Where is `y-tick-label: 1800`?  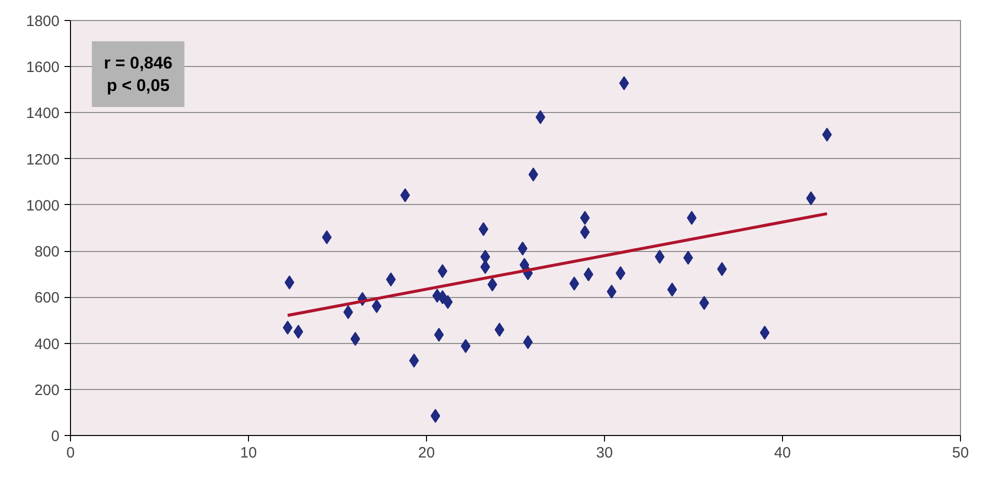 y-tick-label: 1800 is located at coordinates (43, 21).